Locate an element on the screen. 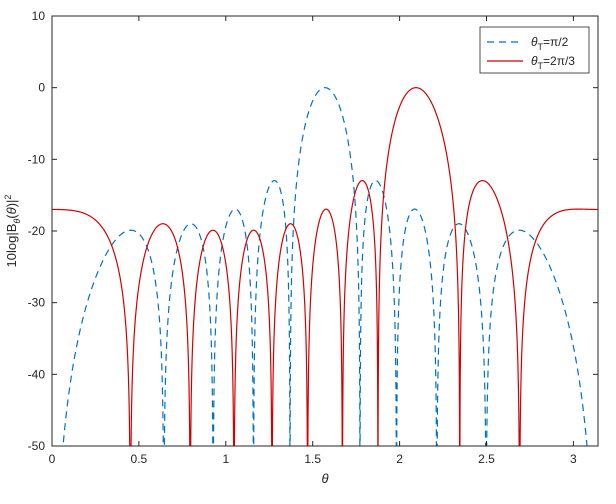  x-tick-label: 3 is located at coordinates (573, 459).